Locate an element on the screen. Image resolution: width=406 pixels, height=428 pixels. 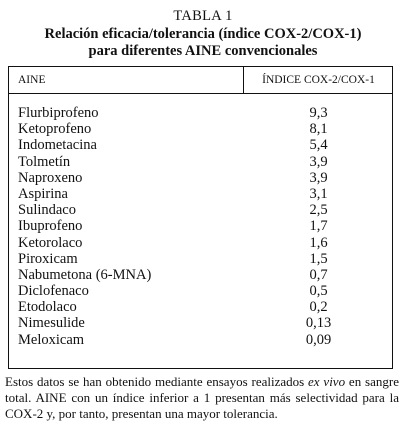
drug-name: Tolmetín is located at coordinates (44, 161).